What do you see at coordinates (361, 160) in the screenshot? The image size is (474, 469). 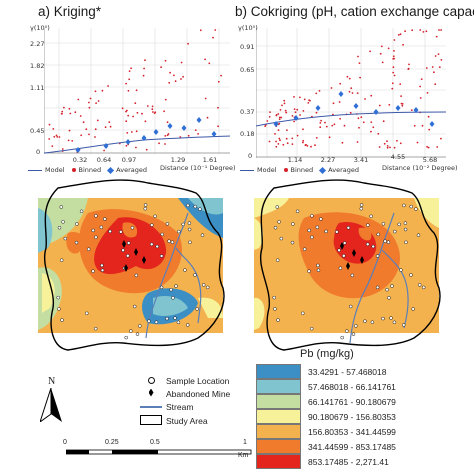 I see `panel-b-xtick: 3.41` at bounding box center [361, 160].